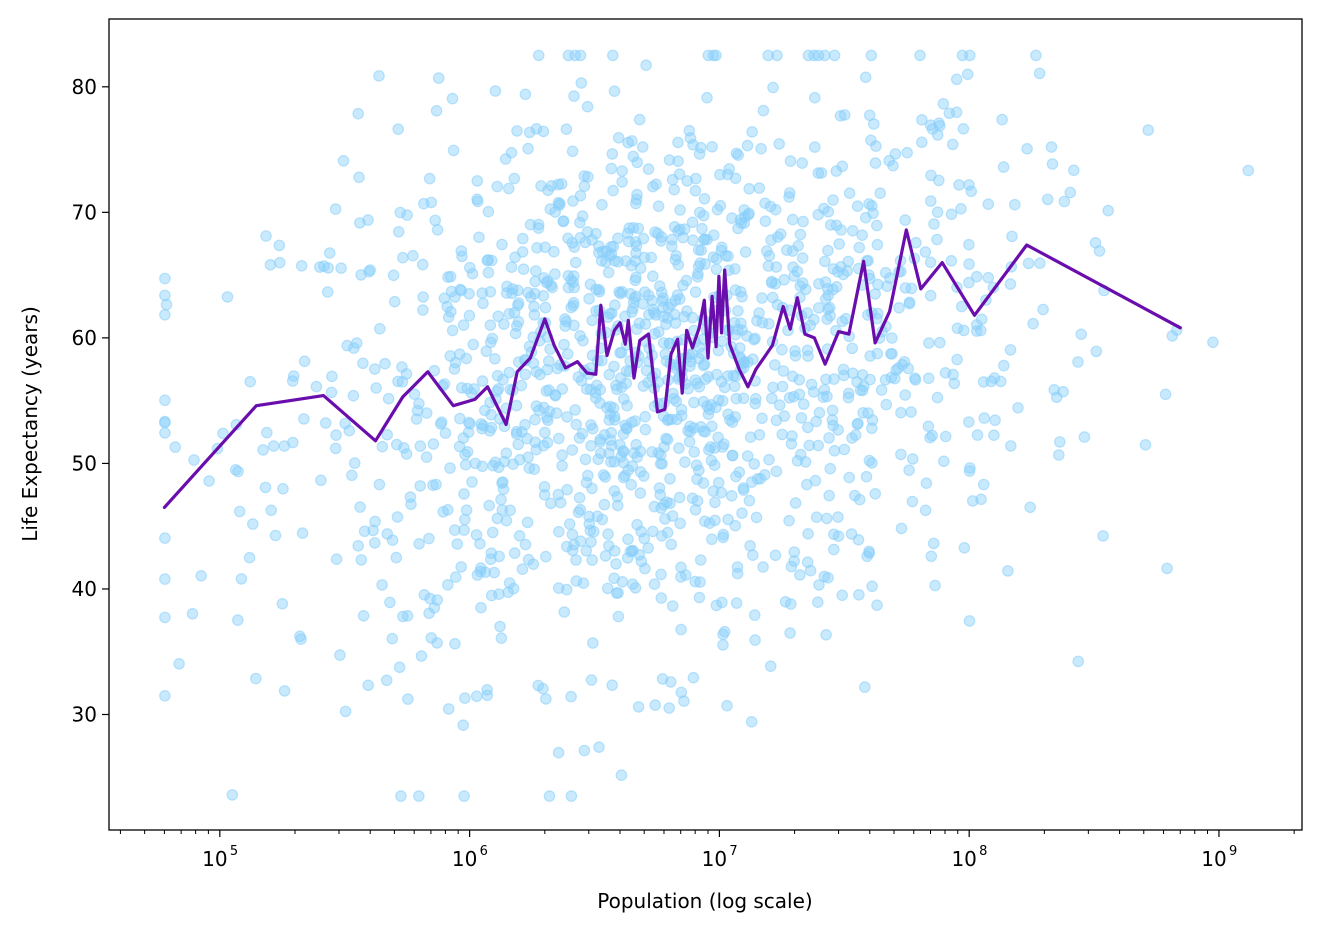  Describe the element at coordinates (1213, 859) in the screenshot. I see `x-tick-label: 10` at that location.